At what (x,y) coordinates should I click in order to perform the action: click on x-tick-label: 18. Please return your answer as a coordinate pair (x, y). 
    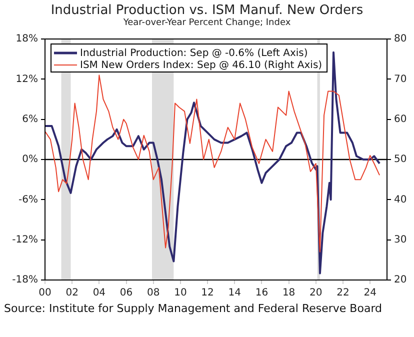
    Looking at the image, I should click on (289, 293).